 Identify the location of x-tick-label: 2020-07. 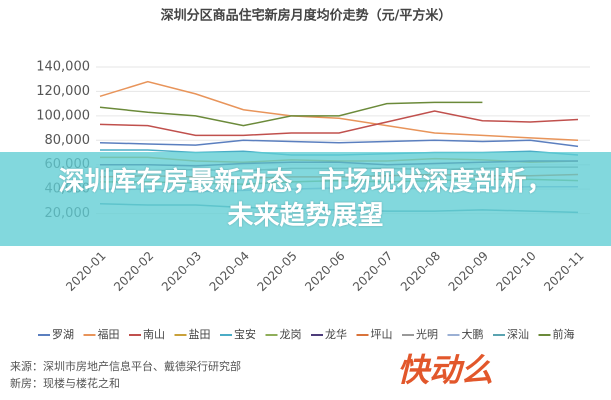
(372, 271).